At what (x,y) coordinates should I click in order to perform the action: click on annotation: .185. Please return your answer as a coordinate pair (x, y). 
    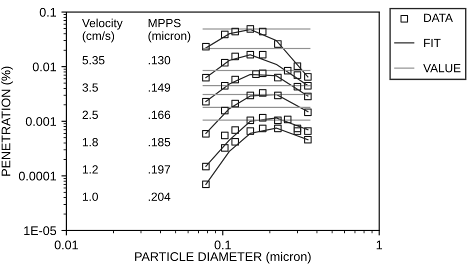
    Looking at the image, I should click on (159, 142).